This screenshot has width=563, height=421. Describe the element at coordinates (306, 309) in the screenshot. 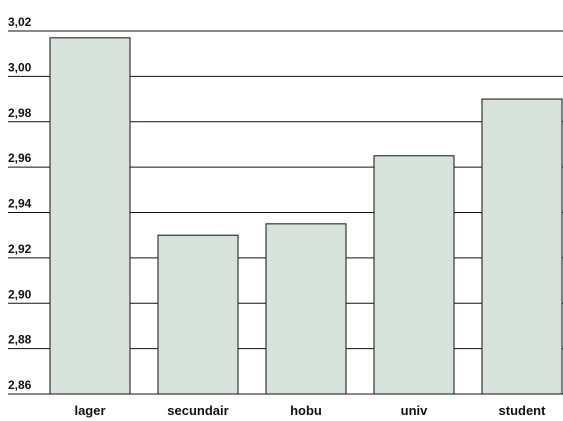

I see `bar-hobu` at that location.